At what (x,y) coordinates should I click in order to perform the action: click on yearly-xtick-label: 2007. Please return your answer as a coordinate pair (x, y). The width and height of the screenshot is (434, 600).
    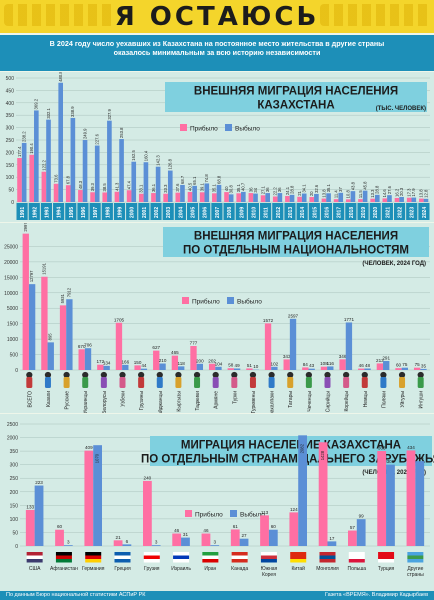
    Looking at the image, I should click on (218, 212).